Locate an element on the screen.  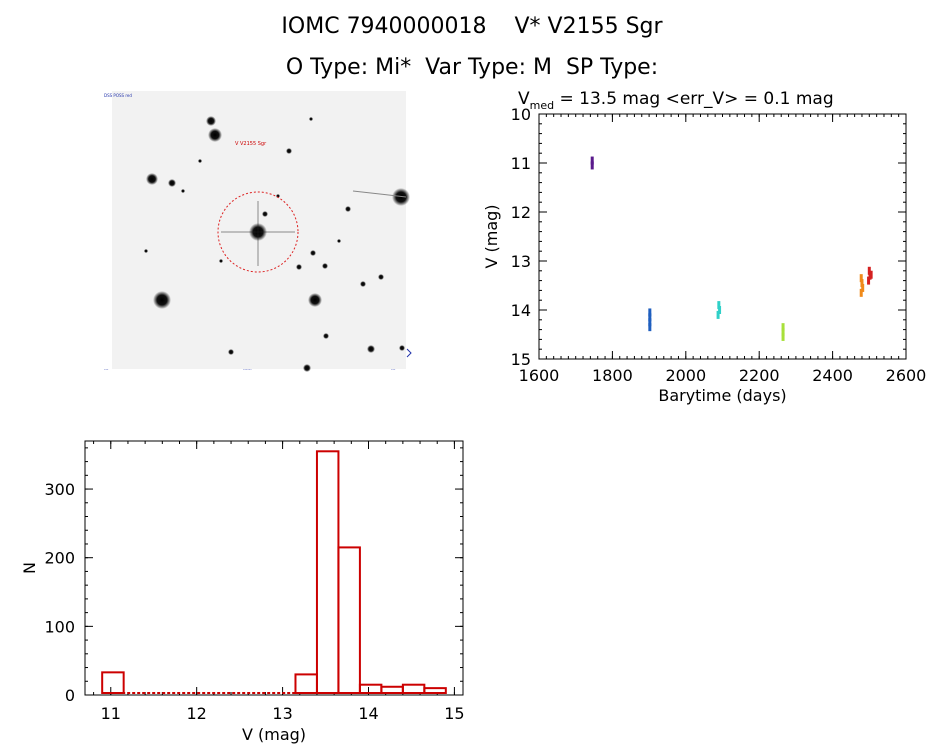
scale-label: ------ is located at coordinates (247, 369).